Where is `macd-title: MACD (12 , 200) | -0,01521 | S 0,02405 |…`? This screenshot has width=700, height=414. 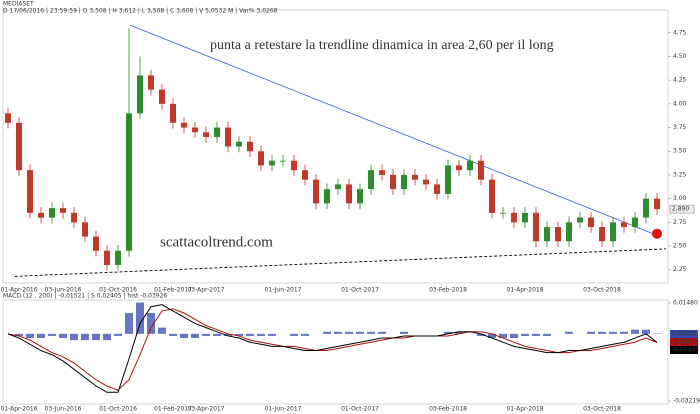
macd-title: MACD (12 , 200) | -0,01521 | S 0,02405 |… is located at coordinates (85, 296).